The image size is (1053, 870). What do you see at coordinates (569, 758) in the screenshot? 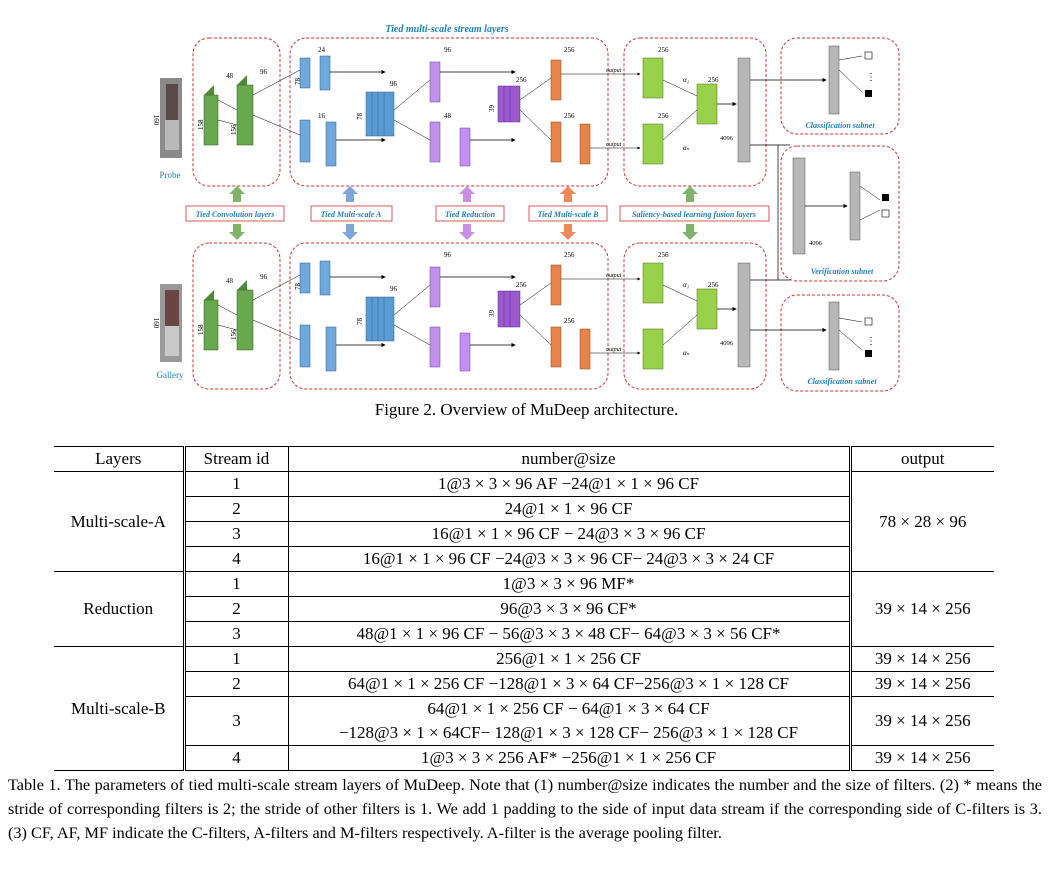
I see `filter-spec: 1@3 × 3 × 256 AF* −256@1 × 1 × 256 CF` at bounding box center [569, 758].